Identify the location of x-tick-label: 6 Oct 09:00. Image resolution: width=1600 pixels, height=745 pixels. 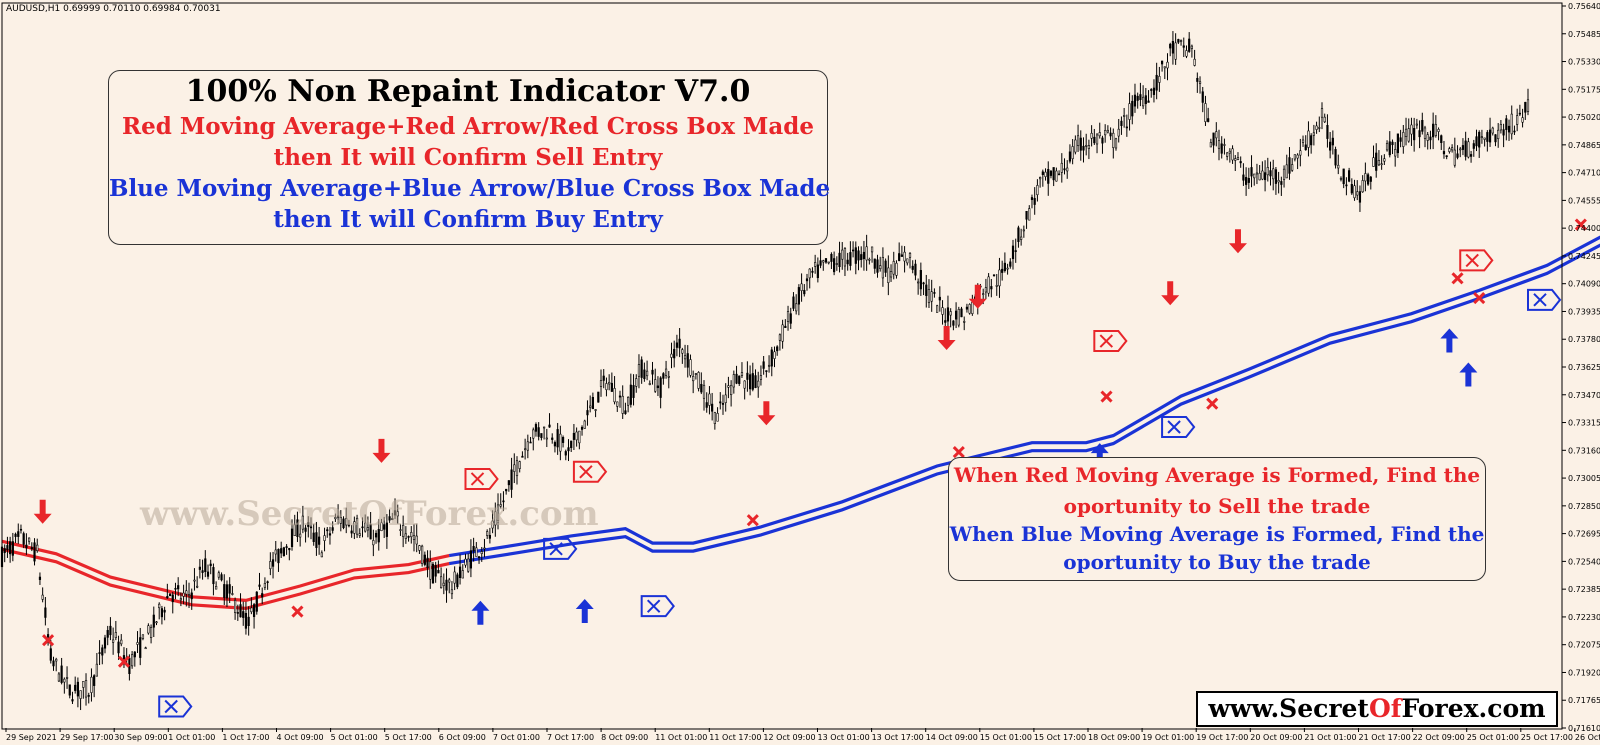
(462, 737).